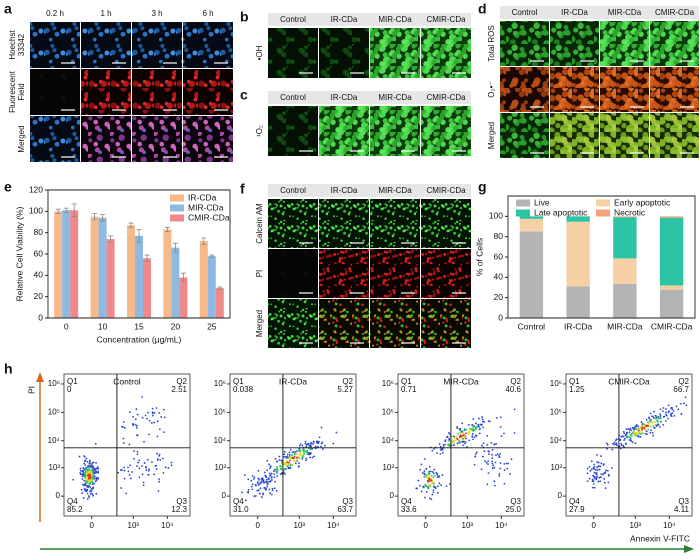 The height and width of the screenshot is (560, 700). What do you see at coordinates (179, 389) in the screenshot?
I see `quadrant-value: 2.51` at bounding box center [179, 389].